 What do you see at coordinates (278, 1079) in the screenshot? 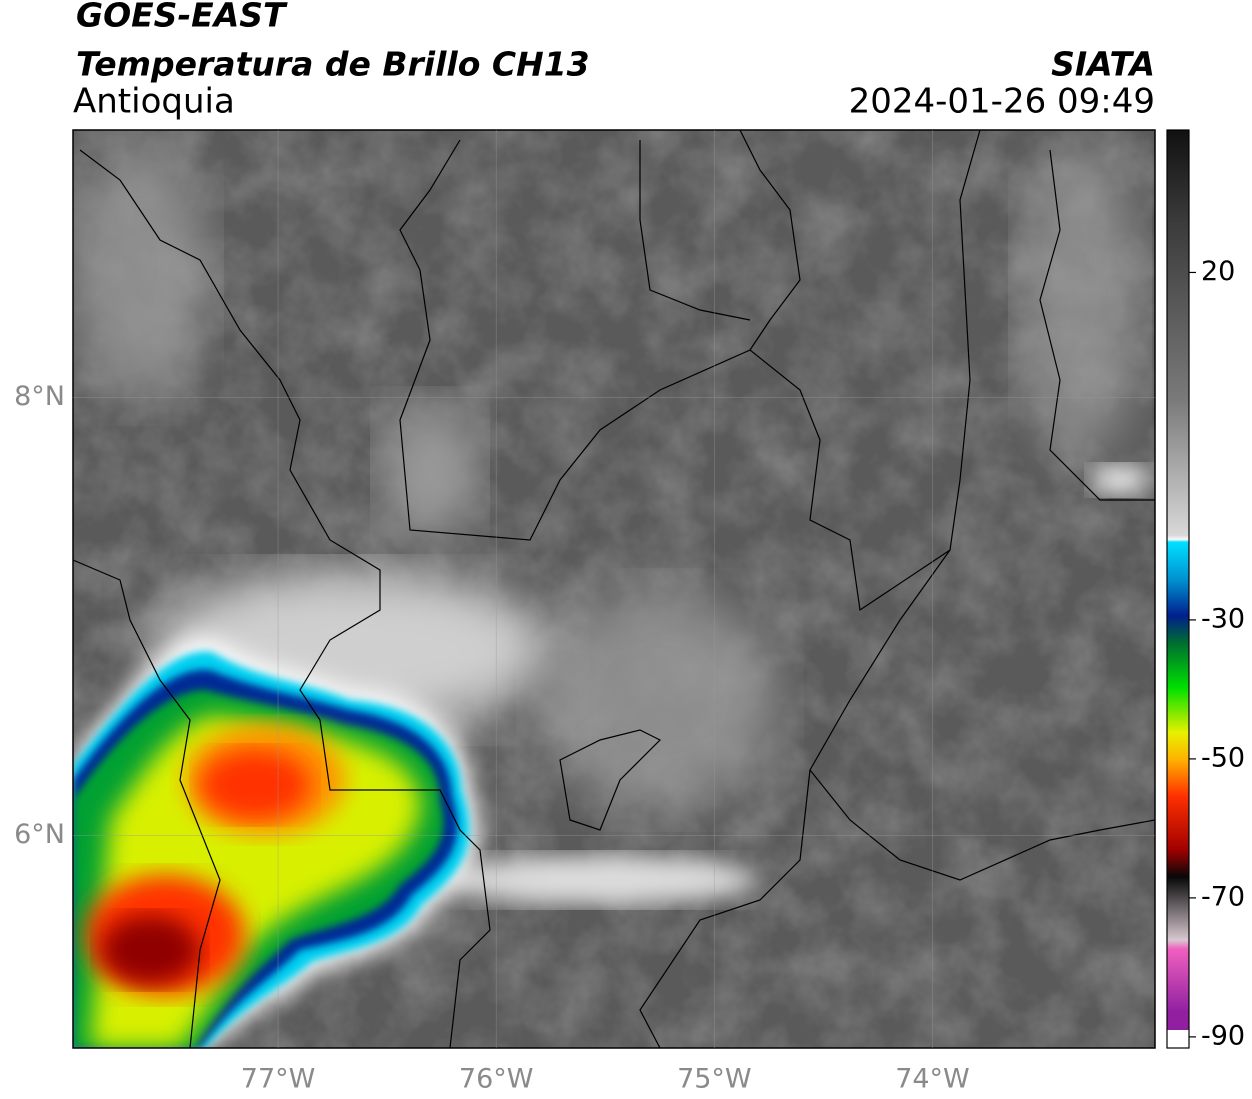
I see `x-tick-label: 77°W` at bounding box center [278, 1079].